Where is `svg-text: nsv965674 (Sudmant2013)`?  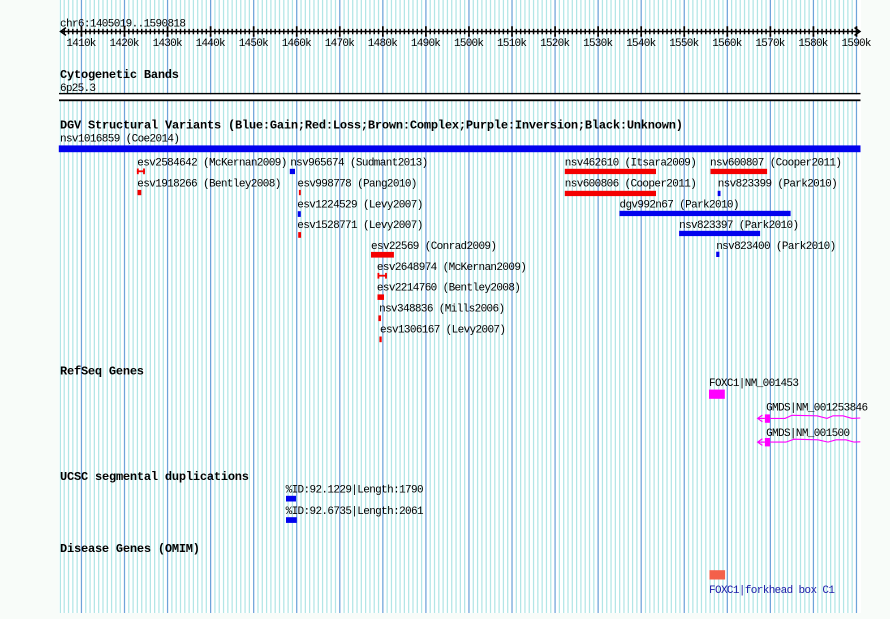
svg-text: nsv965674 (Sudmant2013) is located at coordinates (359, 164).